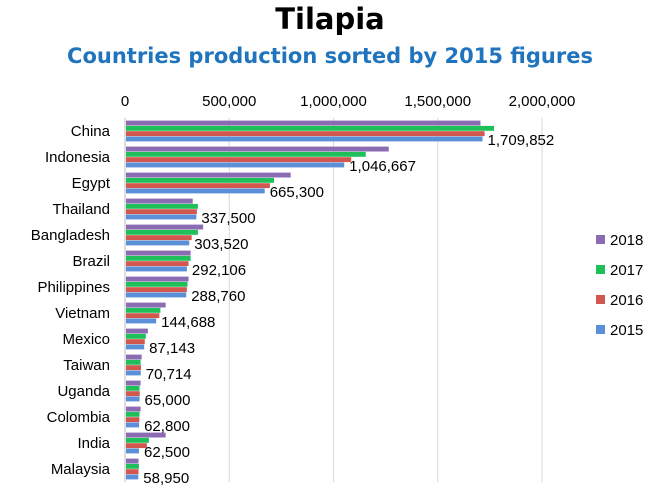  Describe the element at coordinates (382, 166) in the screenshot. I see `data-label: 1,046,667` at that location.